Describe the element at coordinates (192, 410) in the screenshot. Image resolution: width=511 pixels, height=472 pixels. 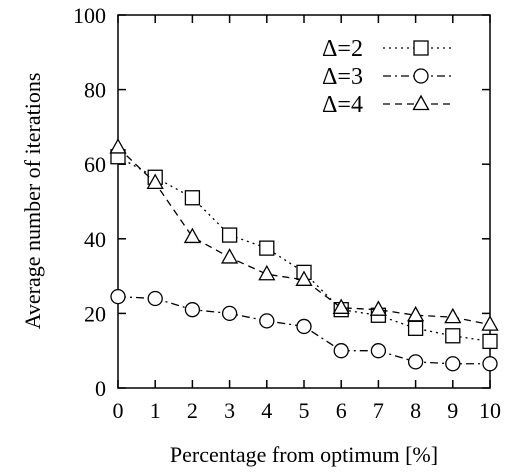
I see `x-tick-label: 2` at that location.